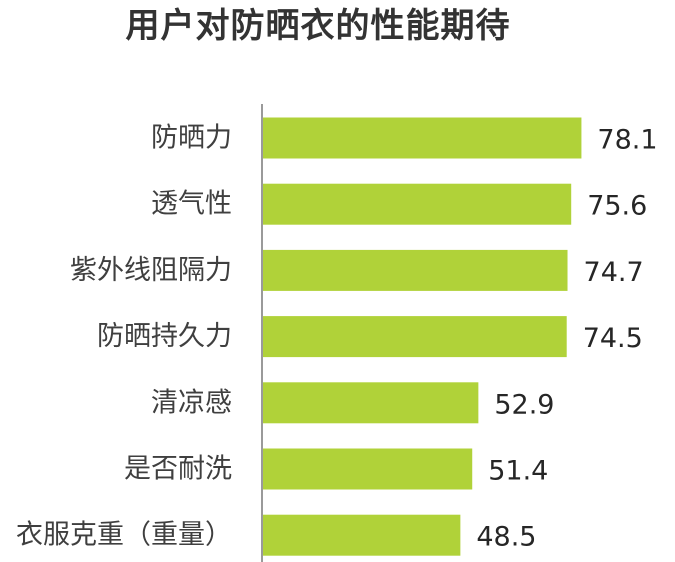 The width and height of the screenshot is (675, 562). What do you see at coordinates (191, 402) in the screenshot?
I see `category-label: 清凉感` at bounding box center [191, 402].